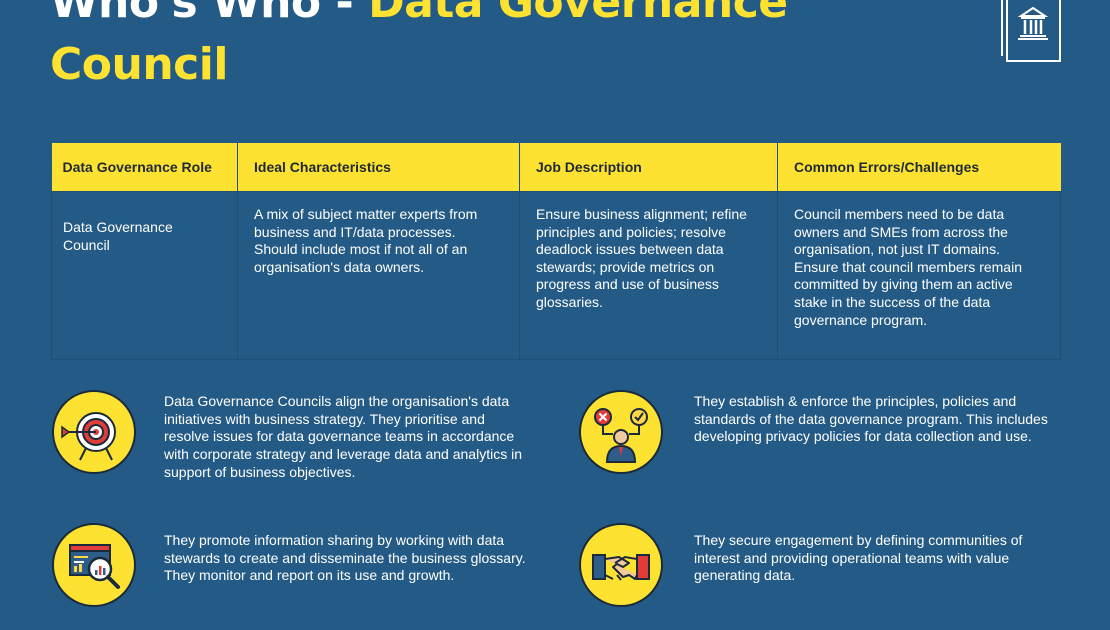 Image resolution: width=1110 pixels, height=630 pixels. What do you see at coordinates (919, 167) in the screenshot?
I see `column-header-challenges: Common Errors/Challenges` at bounding box center [919, 167].